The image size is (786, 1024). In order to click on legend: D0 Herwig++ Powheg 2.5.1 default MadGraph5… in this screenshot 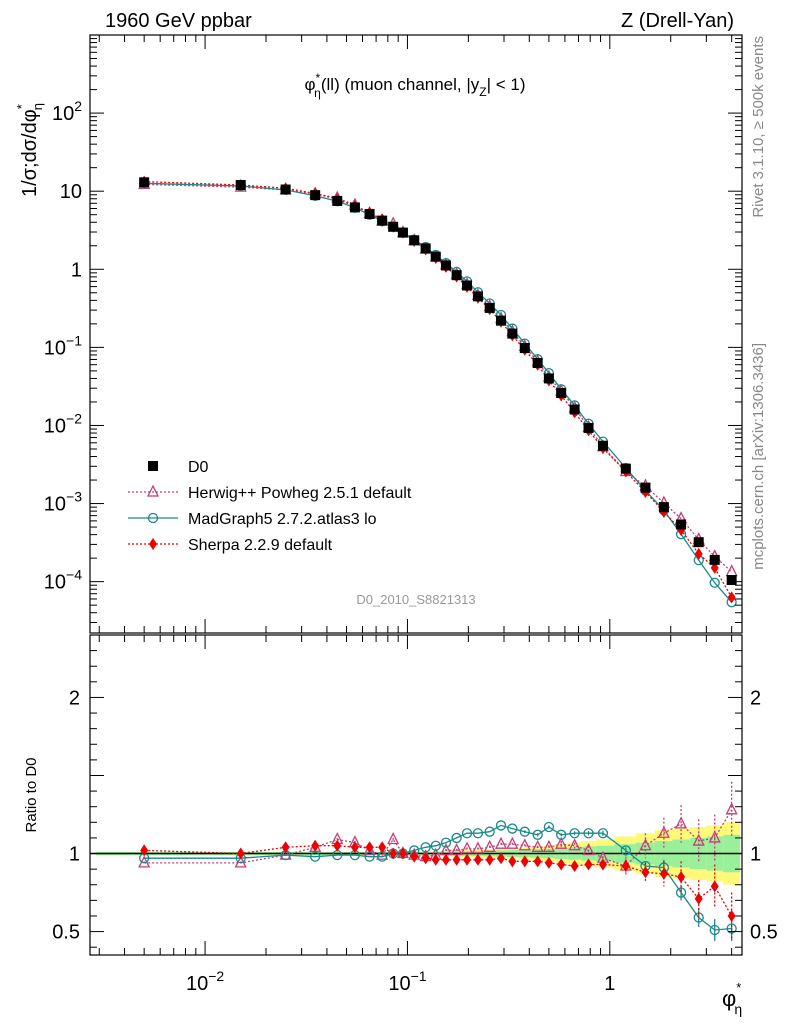, I will do `click(270, 506)`.